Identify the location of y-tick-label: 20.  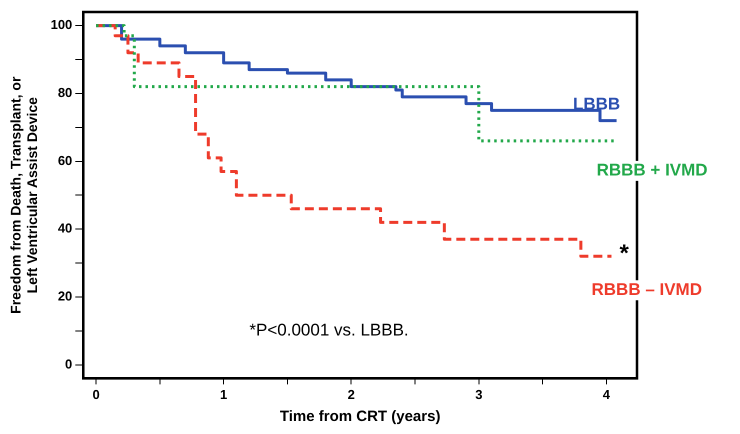
(65, 296).